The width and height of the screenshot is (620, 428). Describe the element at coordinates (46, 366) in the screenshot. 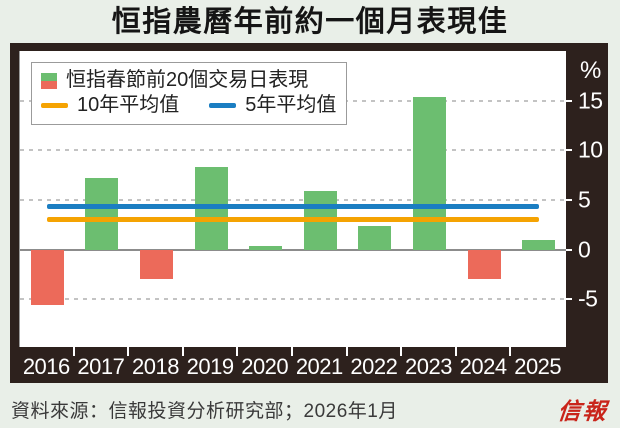

I see `x-tick-label-2016: 2016` at that location.